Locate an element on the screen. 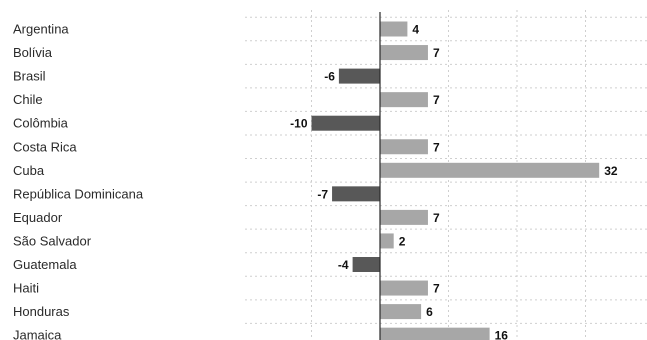 The image size is (647, 340). data-label: 2 is located at coordinates (402, 241).